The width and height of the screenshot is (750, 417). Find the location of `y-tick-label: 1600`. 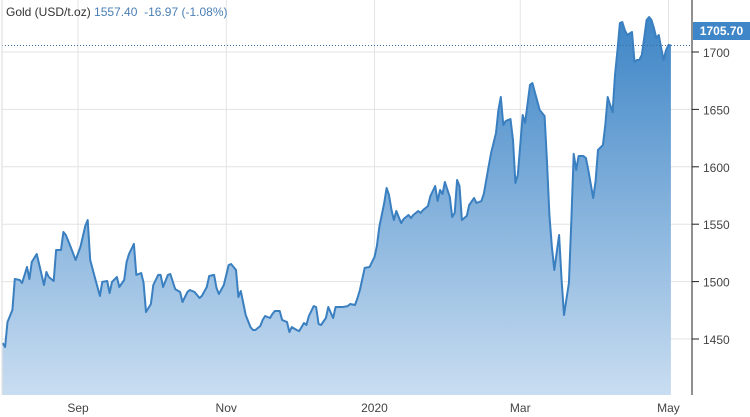

y-tick-label: 1600 is located at coordinates (716, 168).